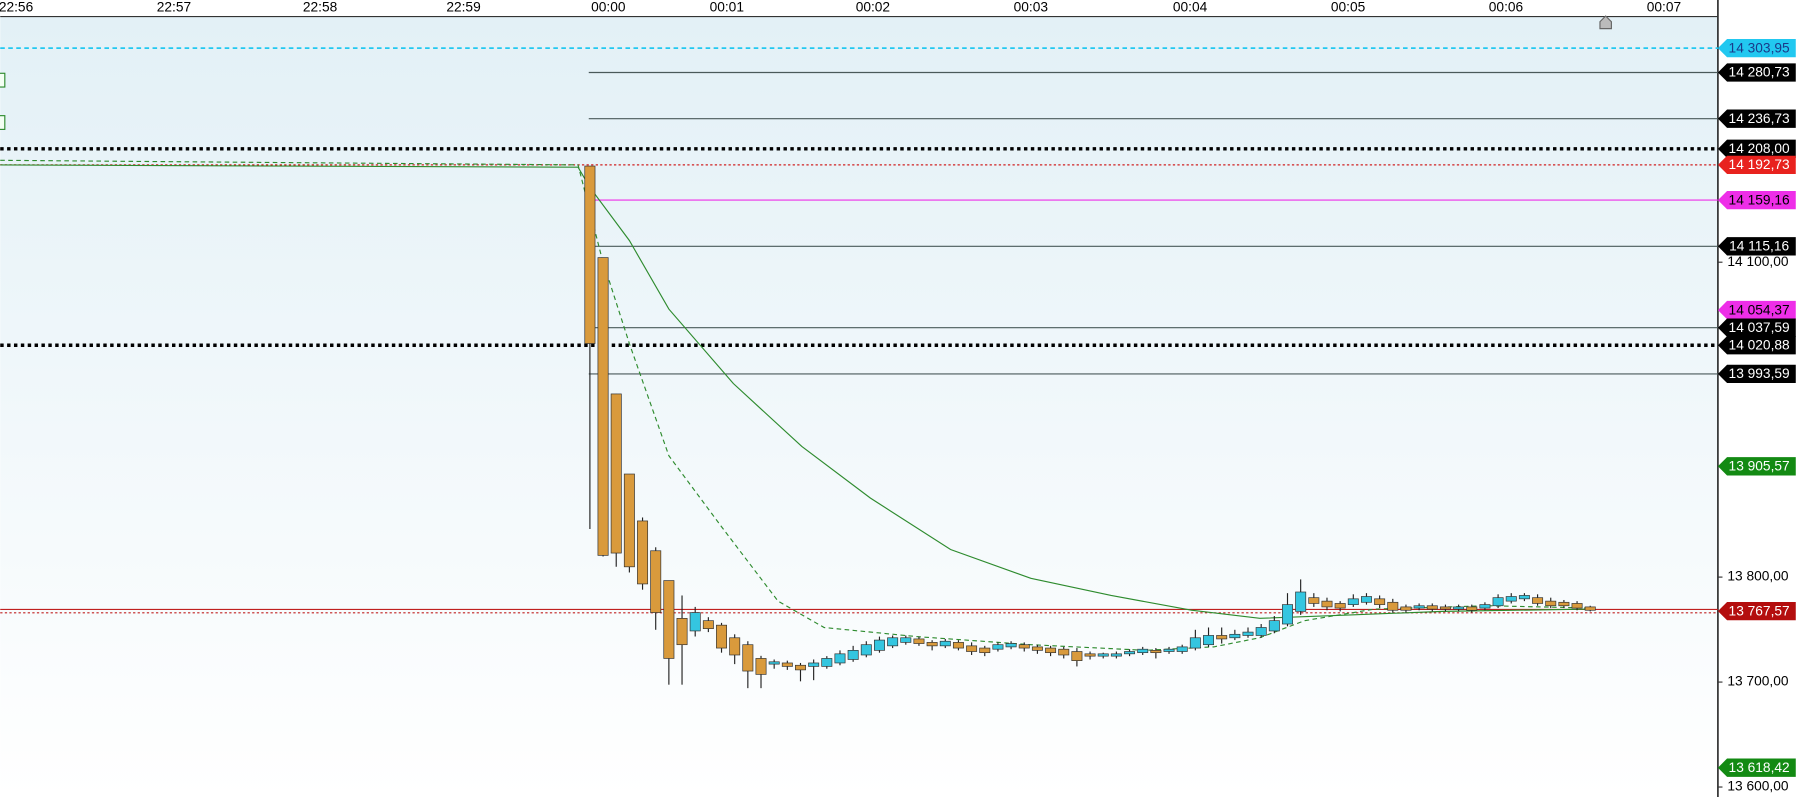 The image size is (1796, 797). I want to click on x-tick-label: 22:58, so click(320, 7).